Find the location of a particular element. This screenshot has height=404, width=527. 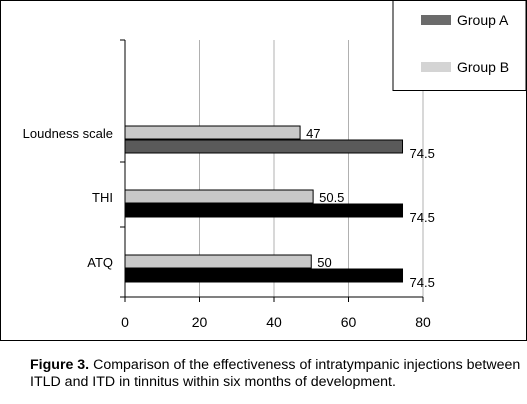

caption-label: Figure 3. is located at coordinates (60, 365).